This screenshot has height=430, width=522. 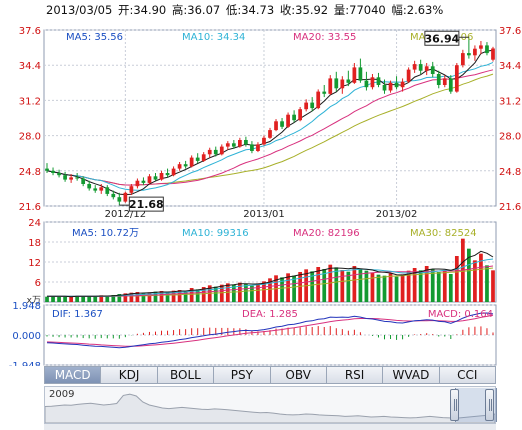 I want to click on tab-obv: OBV, so click(x=298, y=375).